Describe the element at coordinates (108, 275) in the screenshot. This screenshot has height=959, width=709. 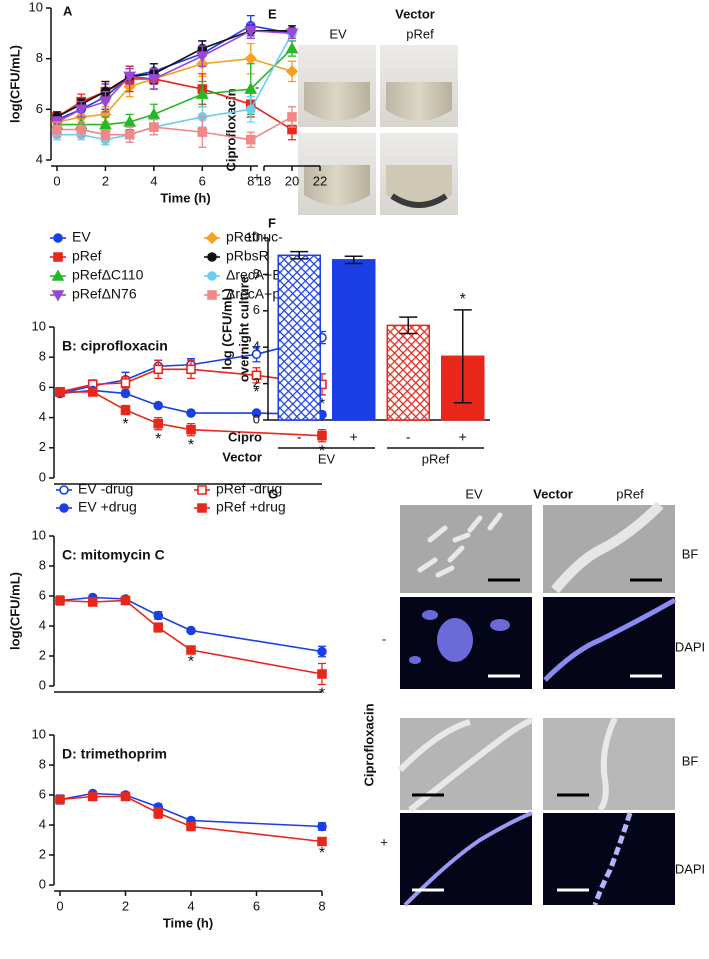
I see `legend-label: pRefΔC110` at that location.